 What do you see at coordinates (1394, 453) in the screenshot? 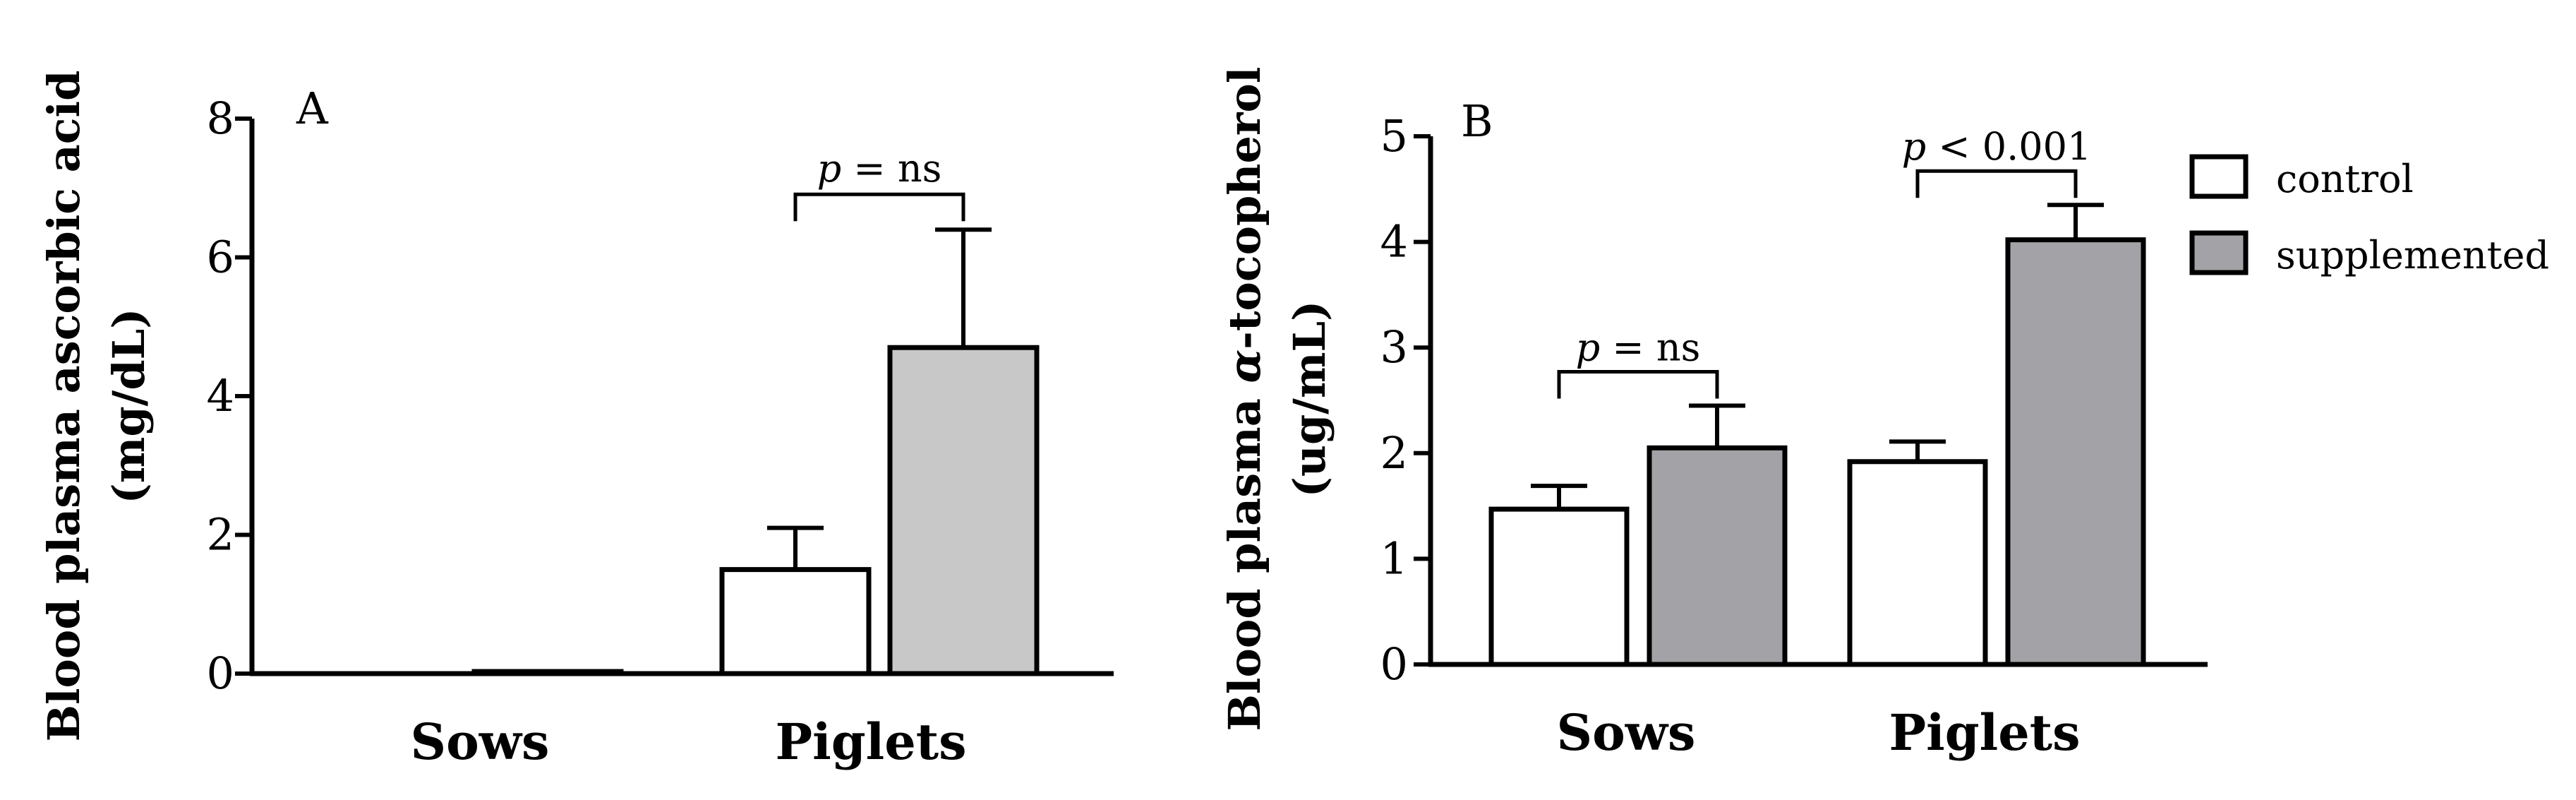
I see `panel-b-ytick-label: 2` at bounding box center [1394, 453].